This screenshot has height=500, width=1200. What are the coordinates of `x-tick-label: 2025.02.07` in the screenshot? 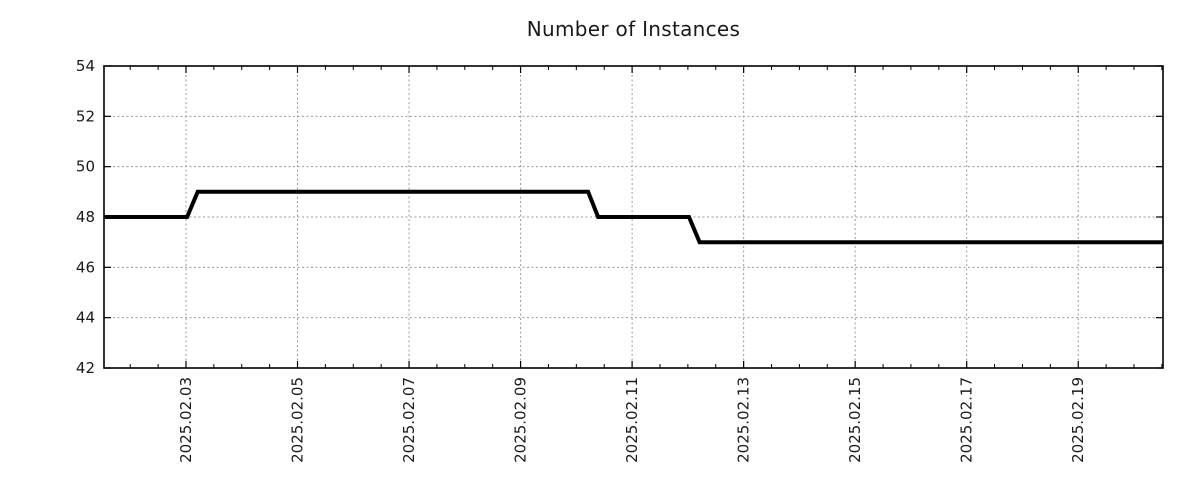 It's located at (409, 420).